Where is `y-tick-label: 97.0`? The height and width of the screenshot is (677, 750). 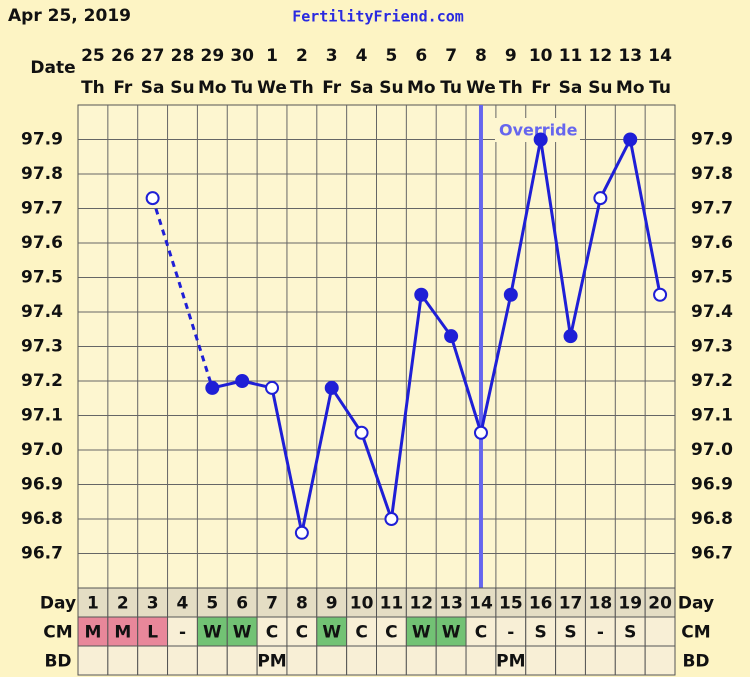
y-tick-label: 97.0 is located at coordinates (42, 450).